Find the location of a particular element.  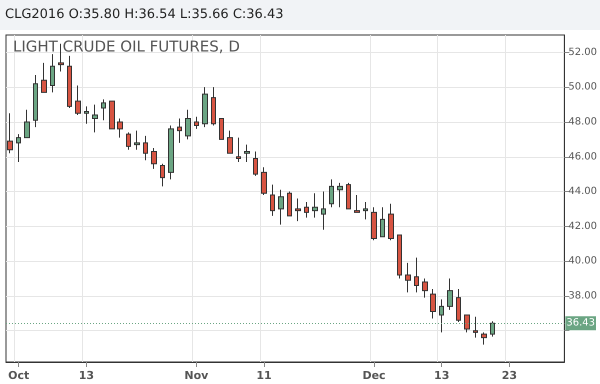

y-tick-label: 50.00 is located at coordinates (583, 87).